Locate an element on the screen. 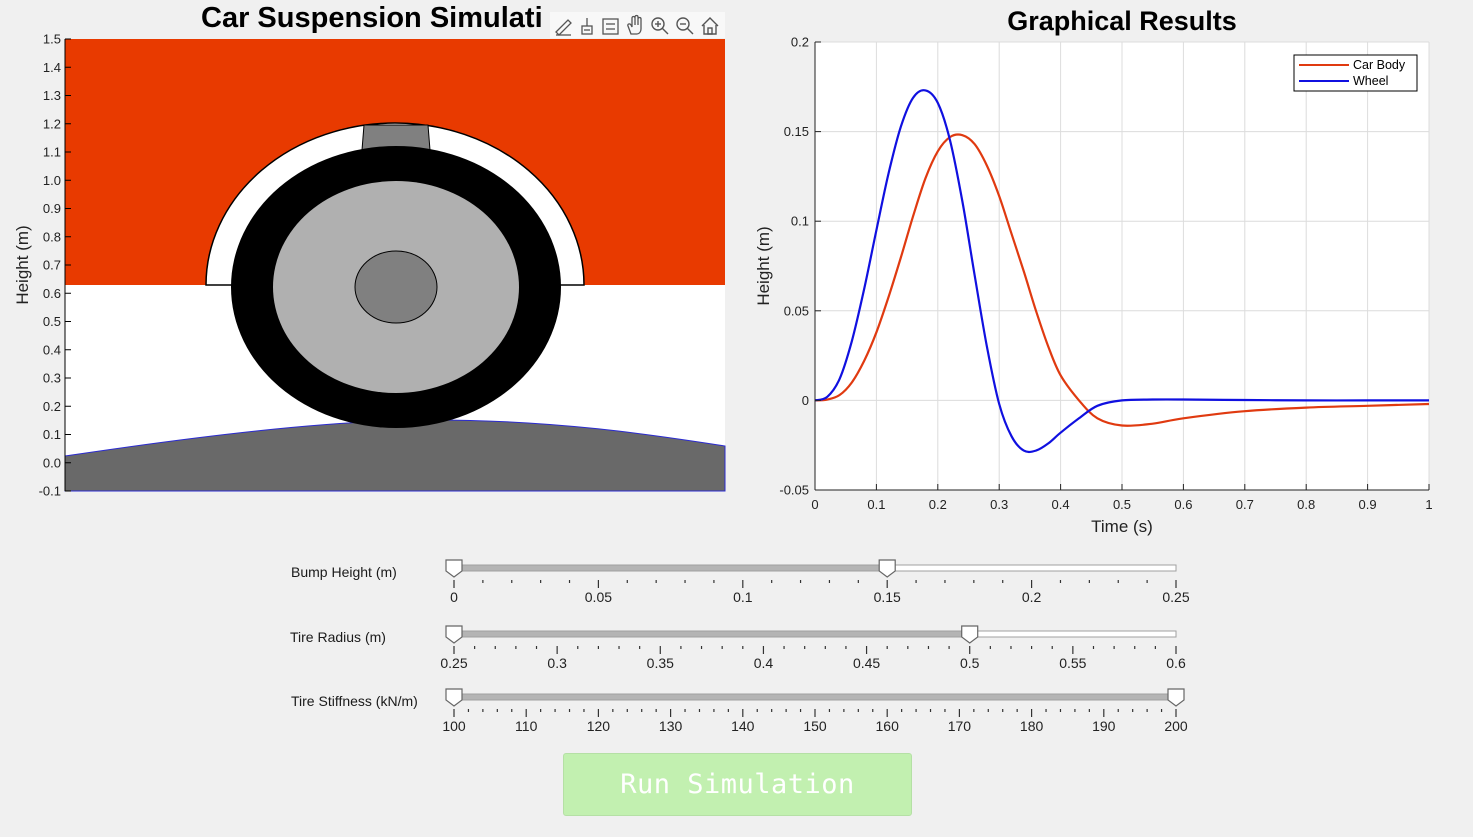 This screenshot has height=837, width=1473. left-y-tick-label: 1.5 is located at coordinates (52, 39).